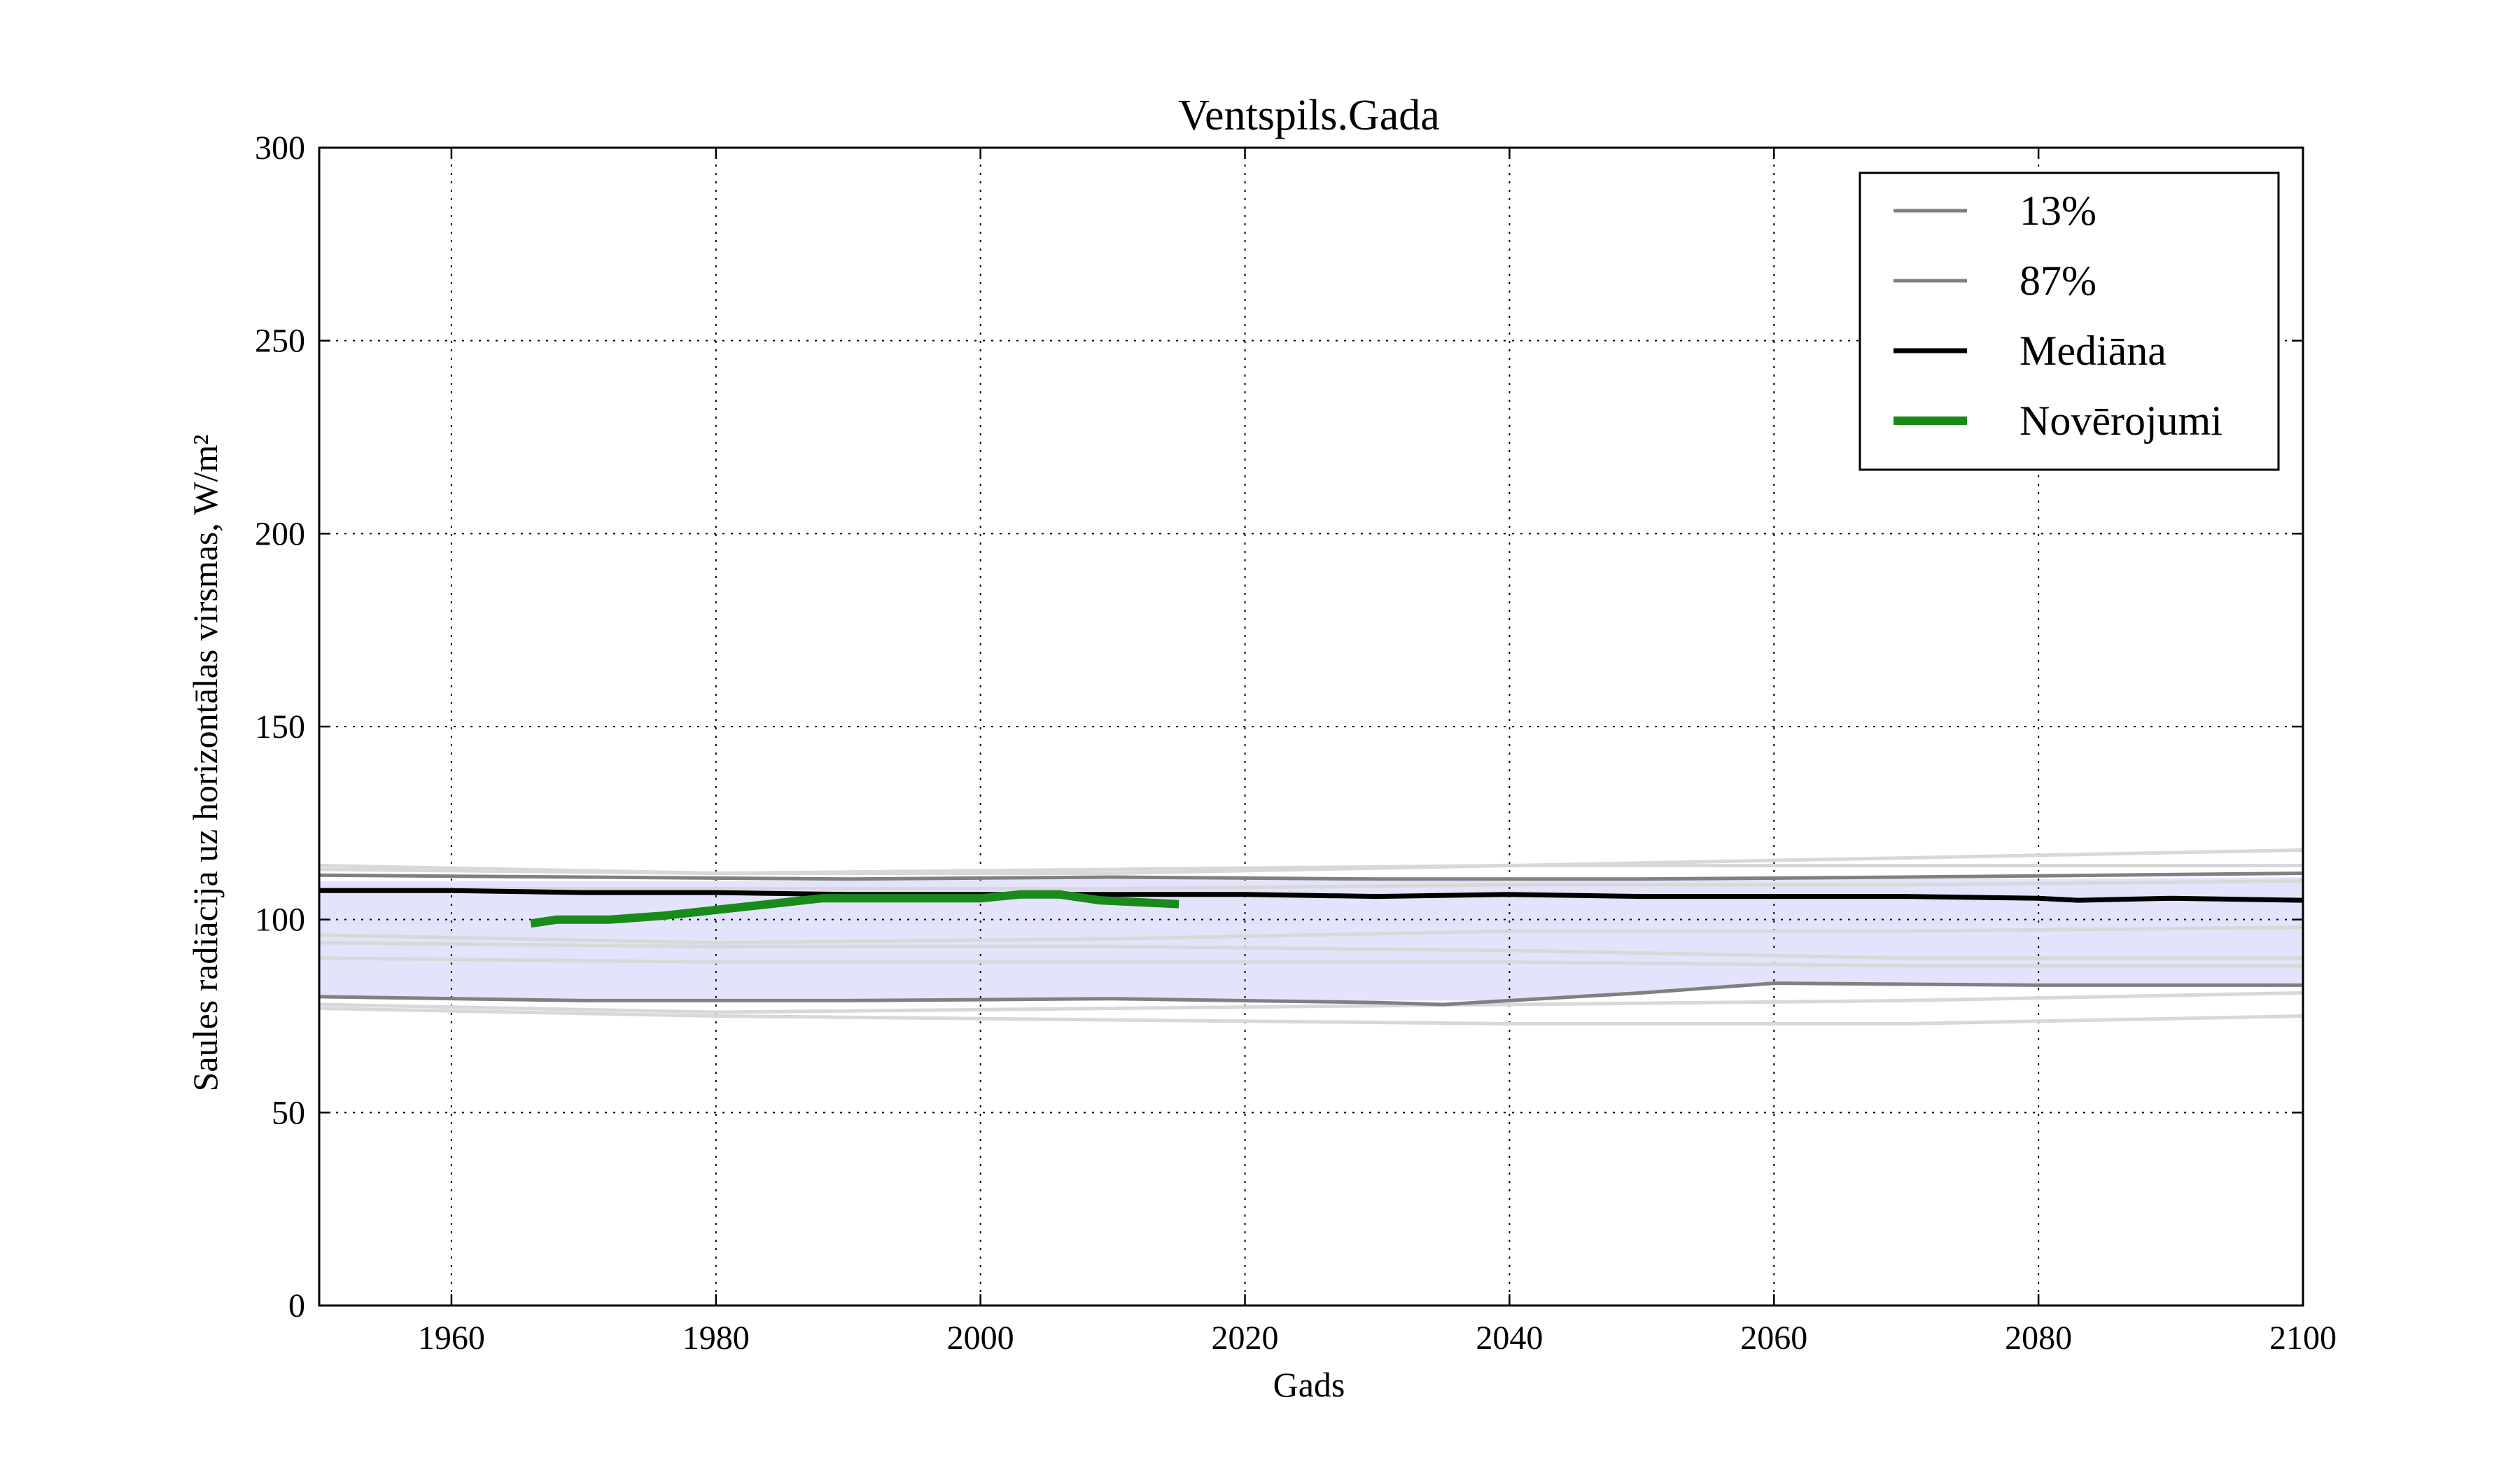  Describe the element at coordinates (296, 1305) in the screenshot. I see `y-tick-label: 0` at that location.